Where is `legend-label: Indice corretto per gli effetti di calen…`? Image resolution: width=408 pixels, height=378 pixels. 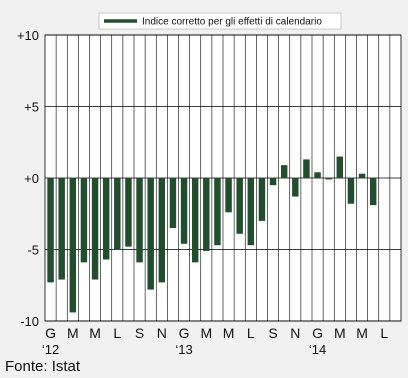 legend-label: Indice corretto per gli effetti di calen… is located at coordinates (232, 22).